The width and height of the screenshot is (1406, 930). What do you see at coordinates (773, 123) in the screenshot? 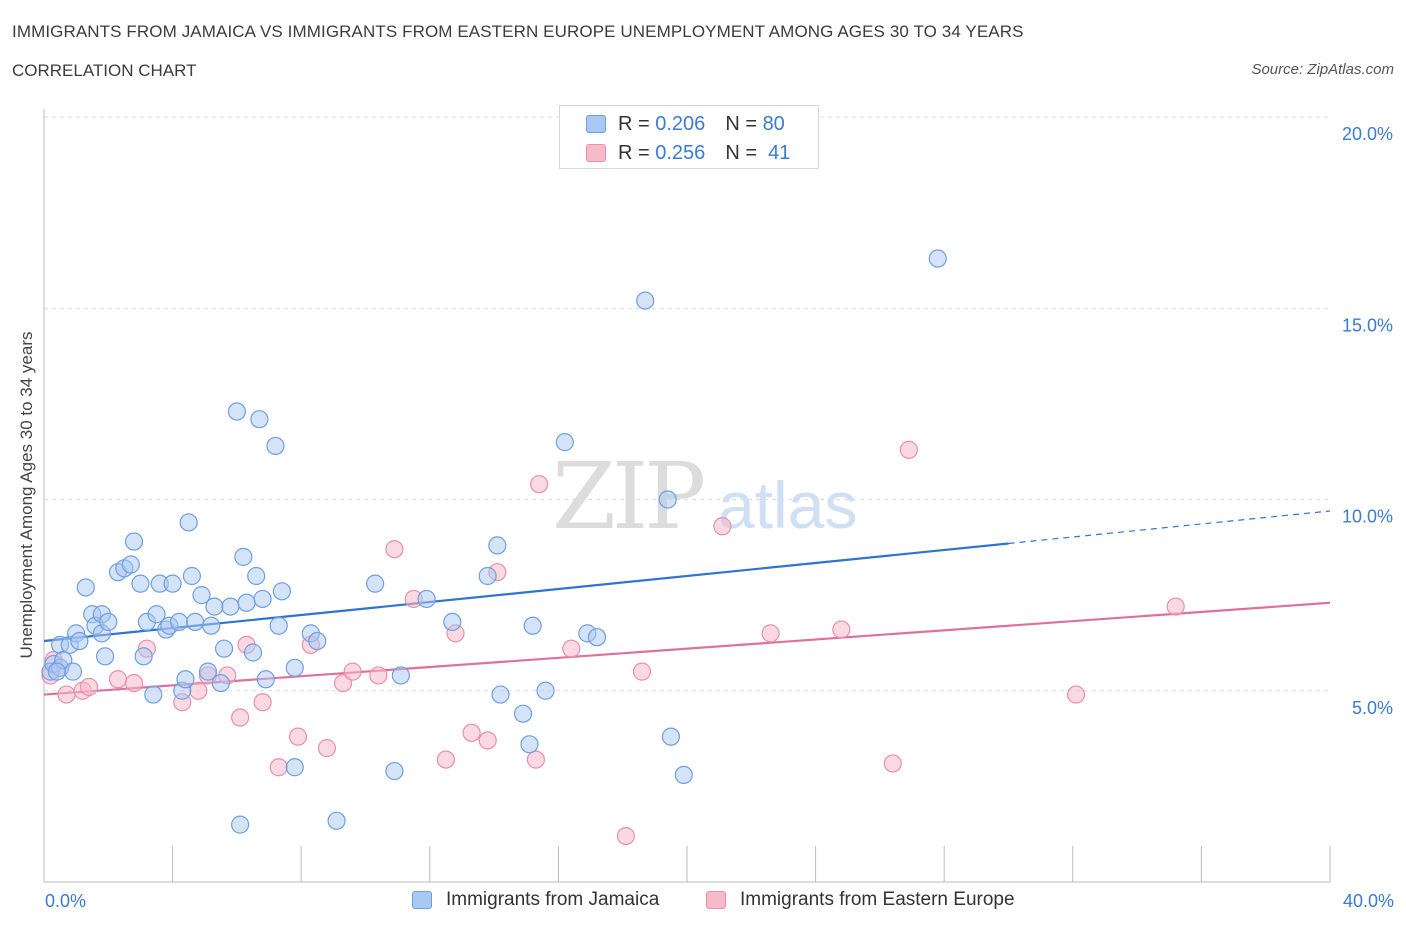
I see `n-value: 80` at bounding box center [773, 123].